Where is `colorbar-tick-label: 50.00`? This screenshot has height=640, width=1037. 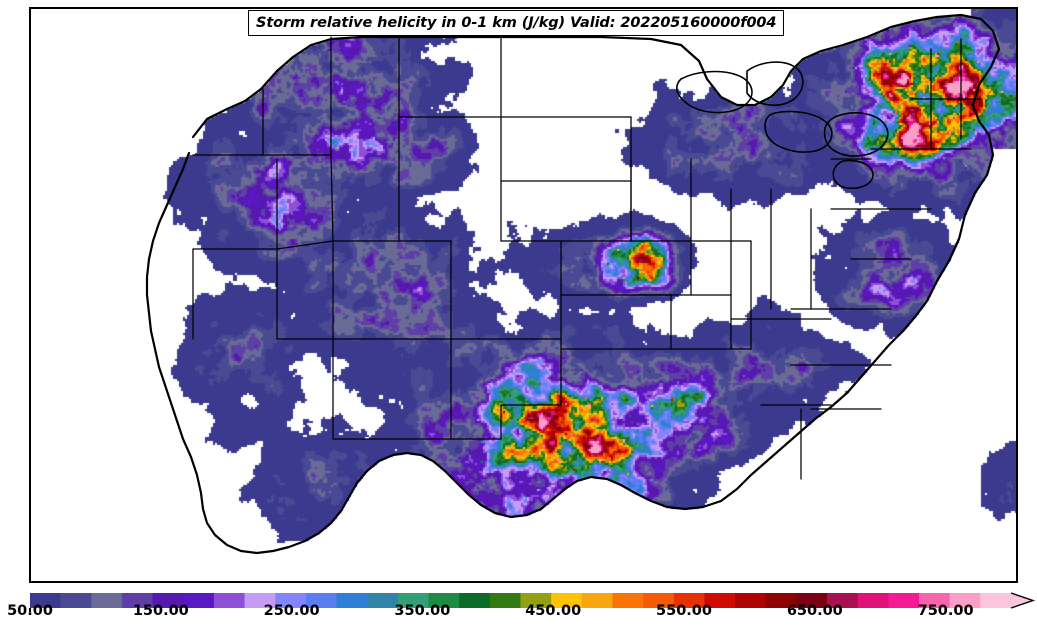
colorbar-tick-label: 50.00 is located at coordinates (30, 611).